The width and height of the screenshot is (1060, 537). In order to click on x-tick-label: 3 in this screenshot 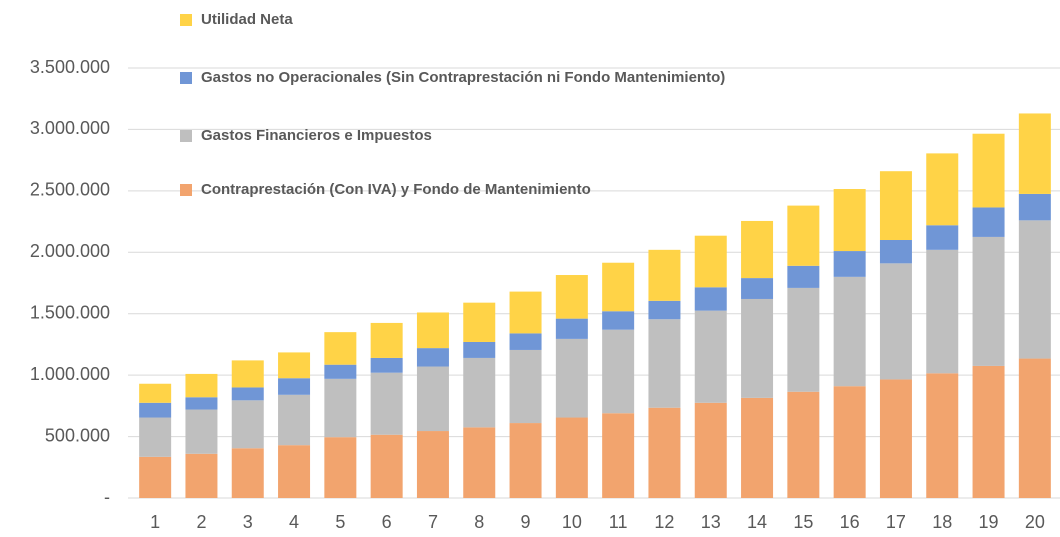, I will do `click(248, 522)`.